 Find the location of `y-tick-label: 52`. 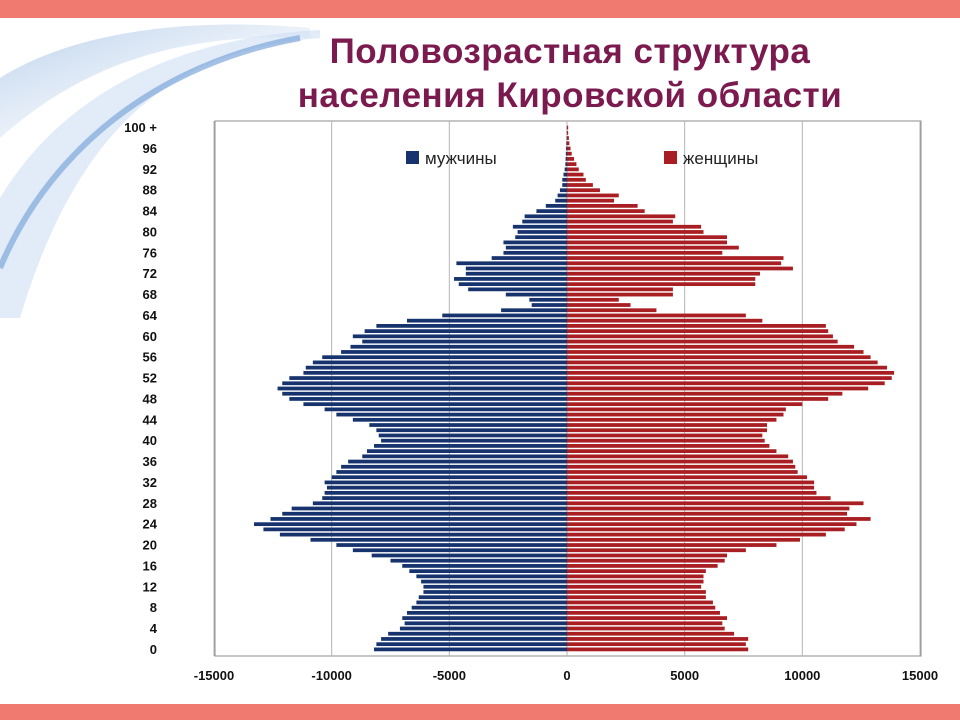

y-tick-label: 52 is located at coordinates (150, 378).